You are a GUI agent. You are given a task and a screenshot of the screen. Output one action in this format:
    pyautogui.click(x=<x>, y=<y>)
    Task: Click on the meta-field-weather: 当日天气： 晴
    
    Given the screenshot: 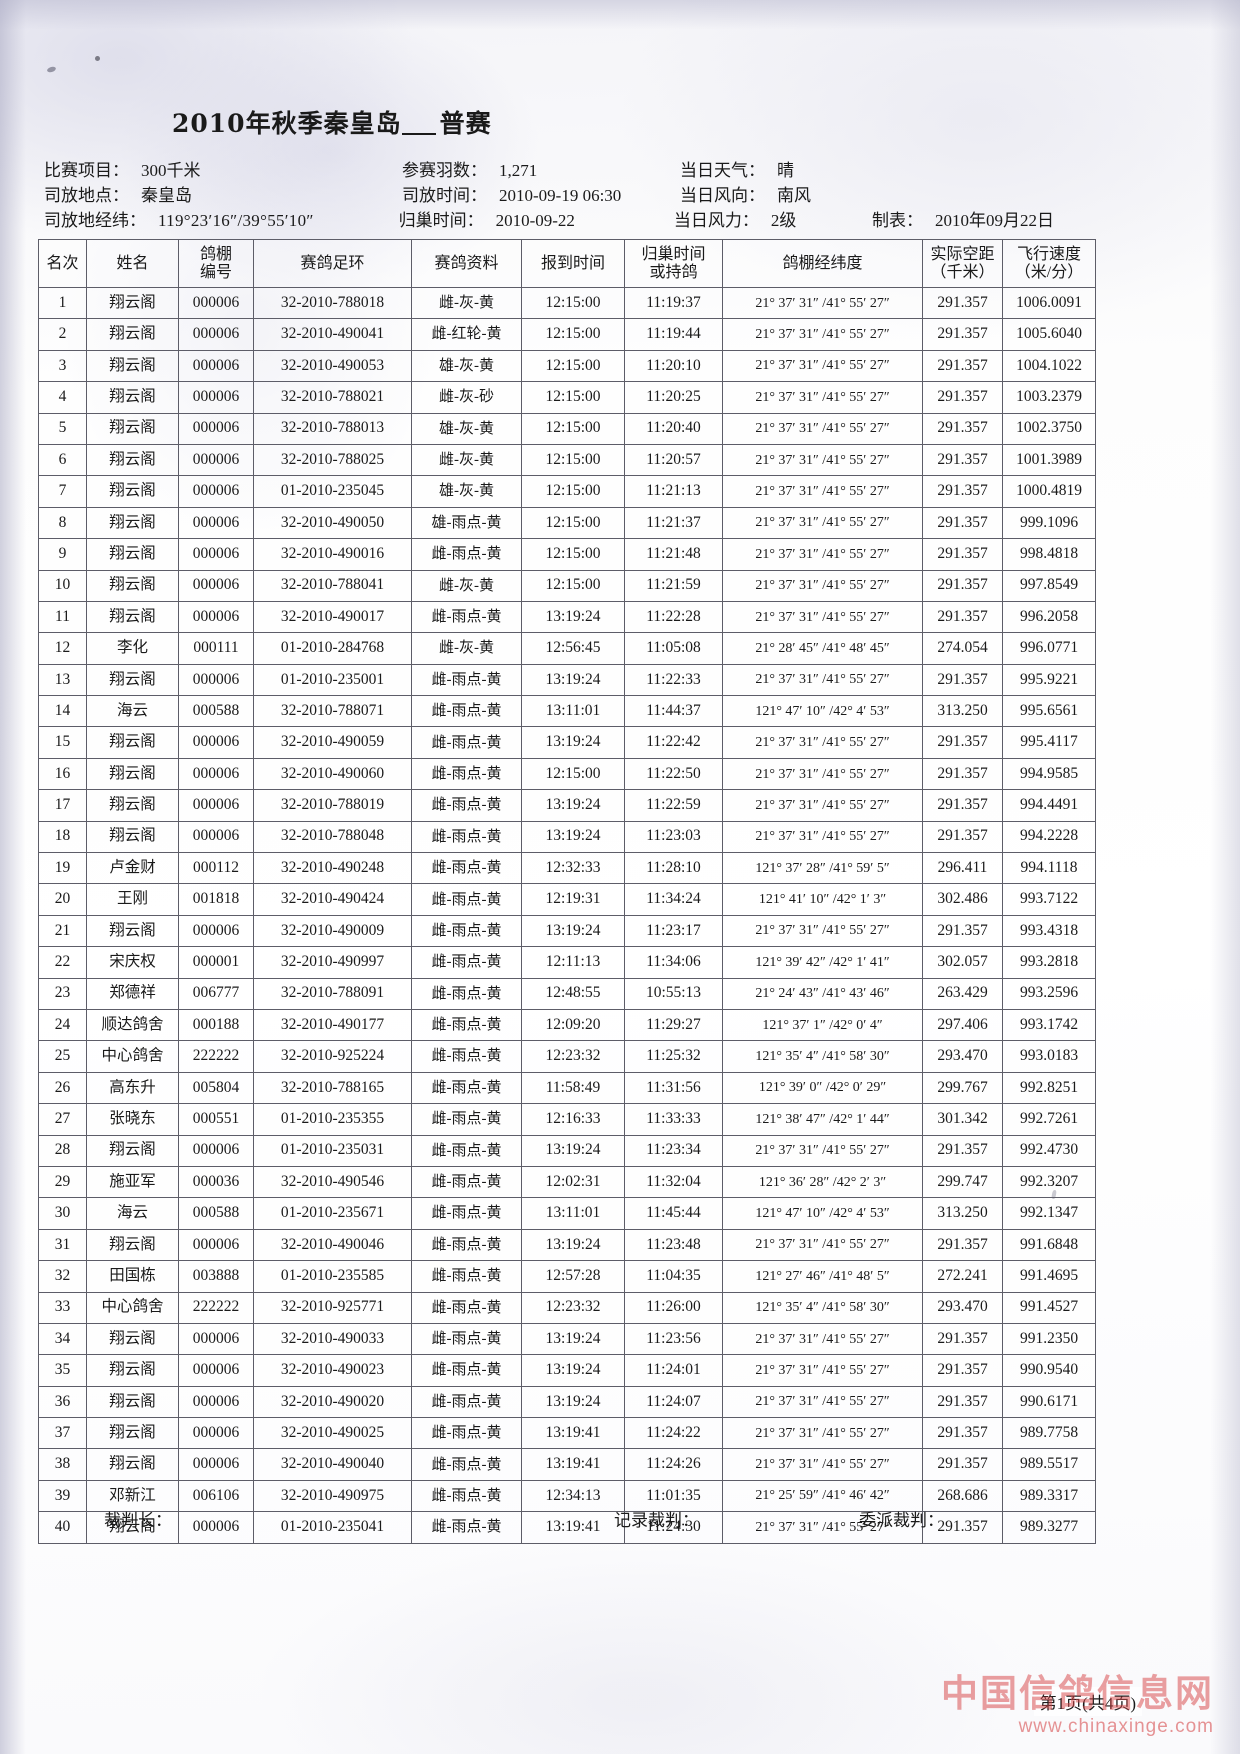 What is the action you would take?
    pyautogui.click(x=780, y=170)
    